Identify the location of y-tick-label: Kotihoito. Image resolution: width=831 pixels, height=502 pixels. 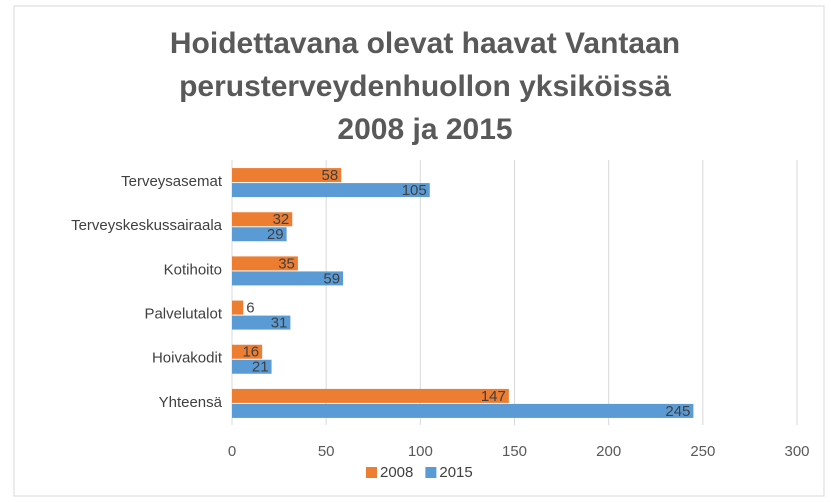
(193, 269).